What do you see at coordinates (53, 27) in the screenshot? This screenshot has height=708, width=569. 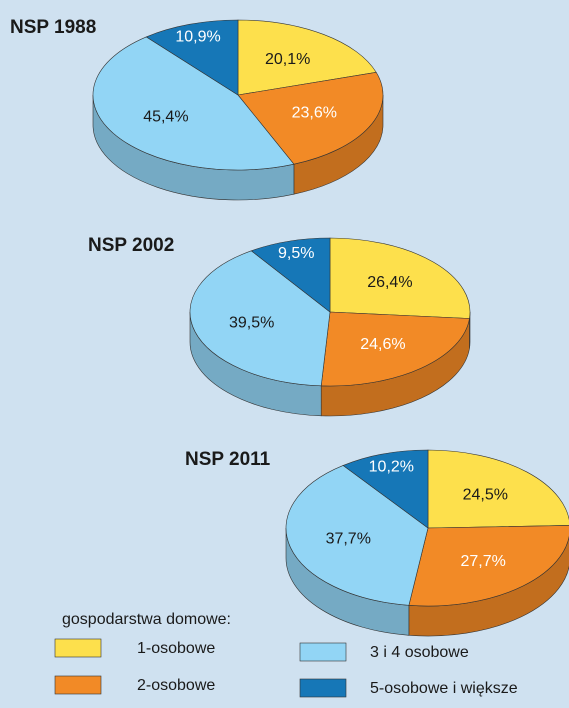 I see `chart-title: NSP 1988` at bounding box center [53, 27].